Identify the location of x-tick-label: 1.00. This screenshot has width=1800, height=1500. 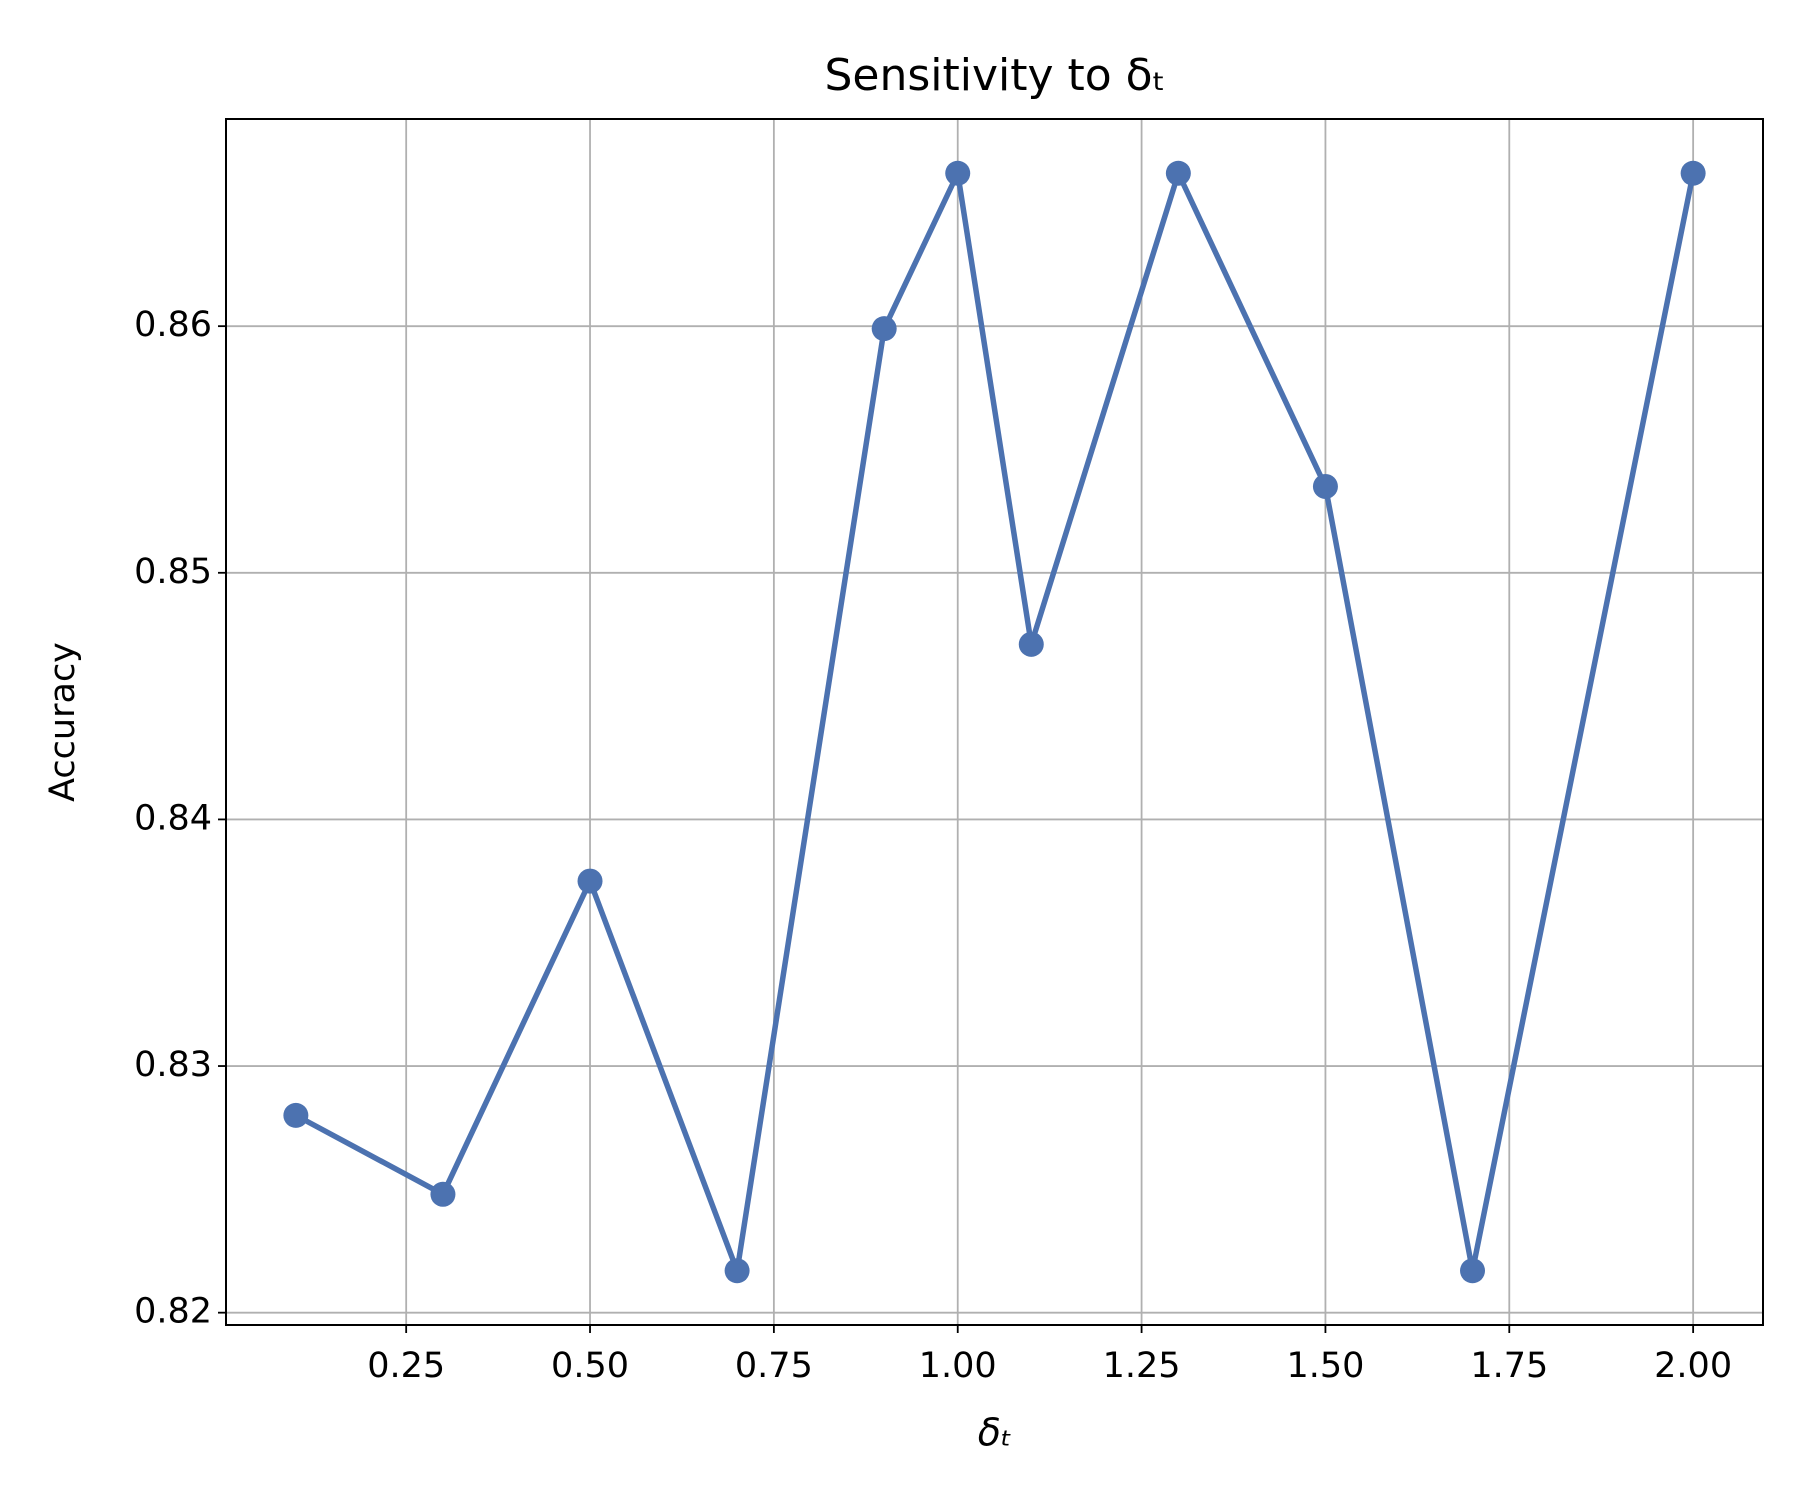
(958, 1366).